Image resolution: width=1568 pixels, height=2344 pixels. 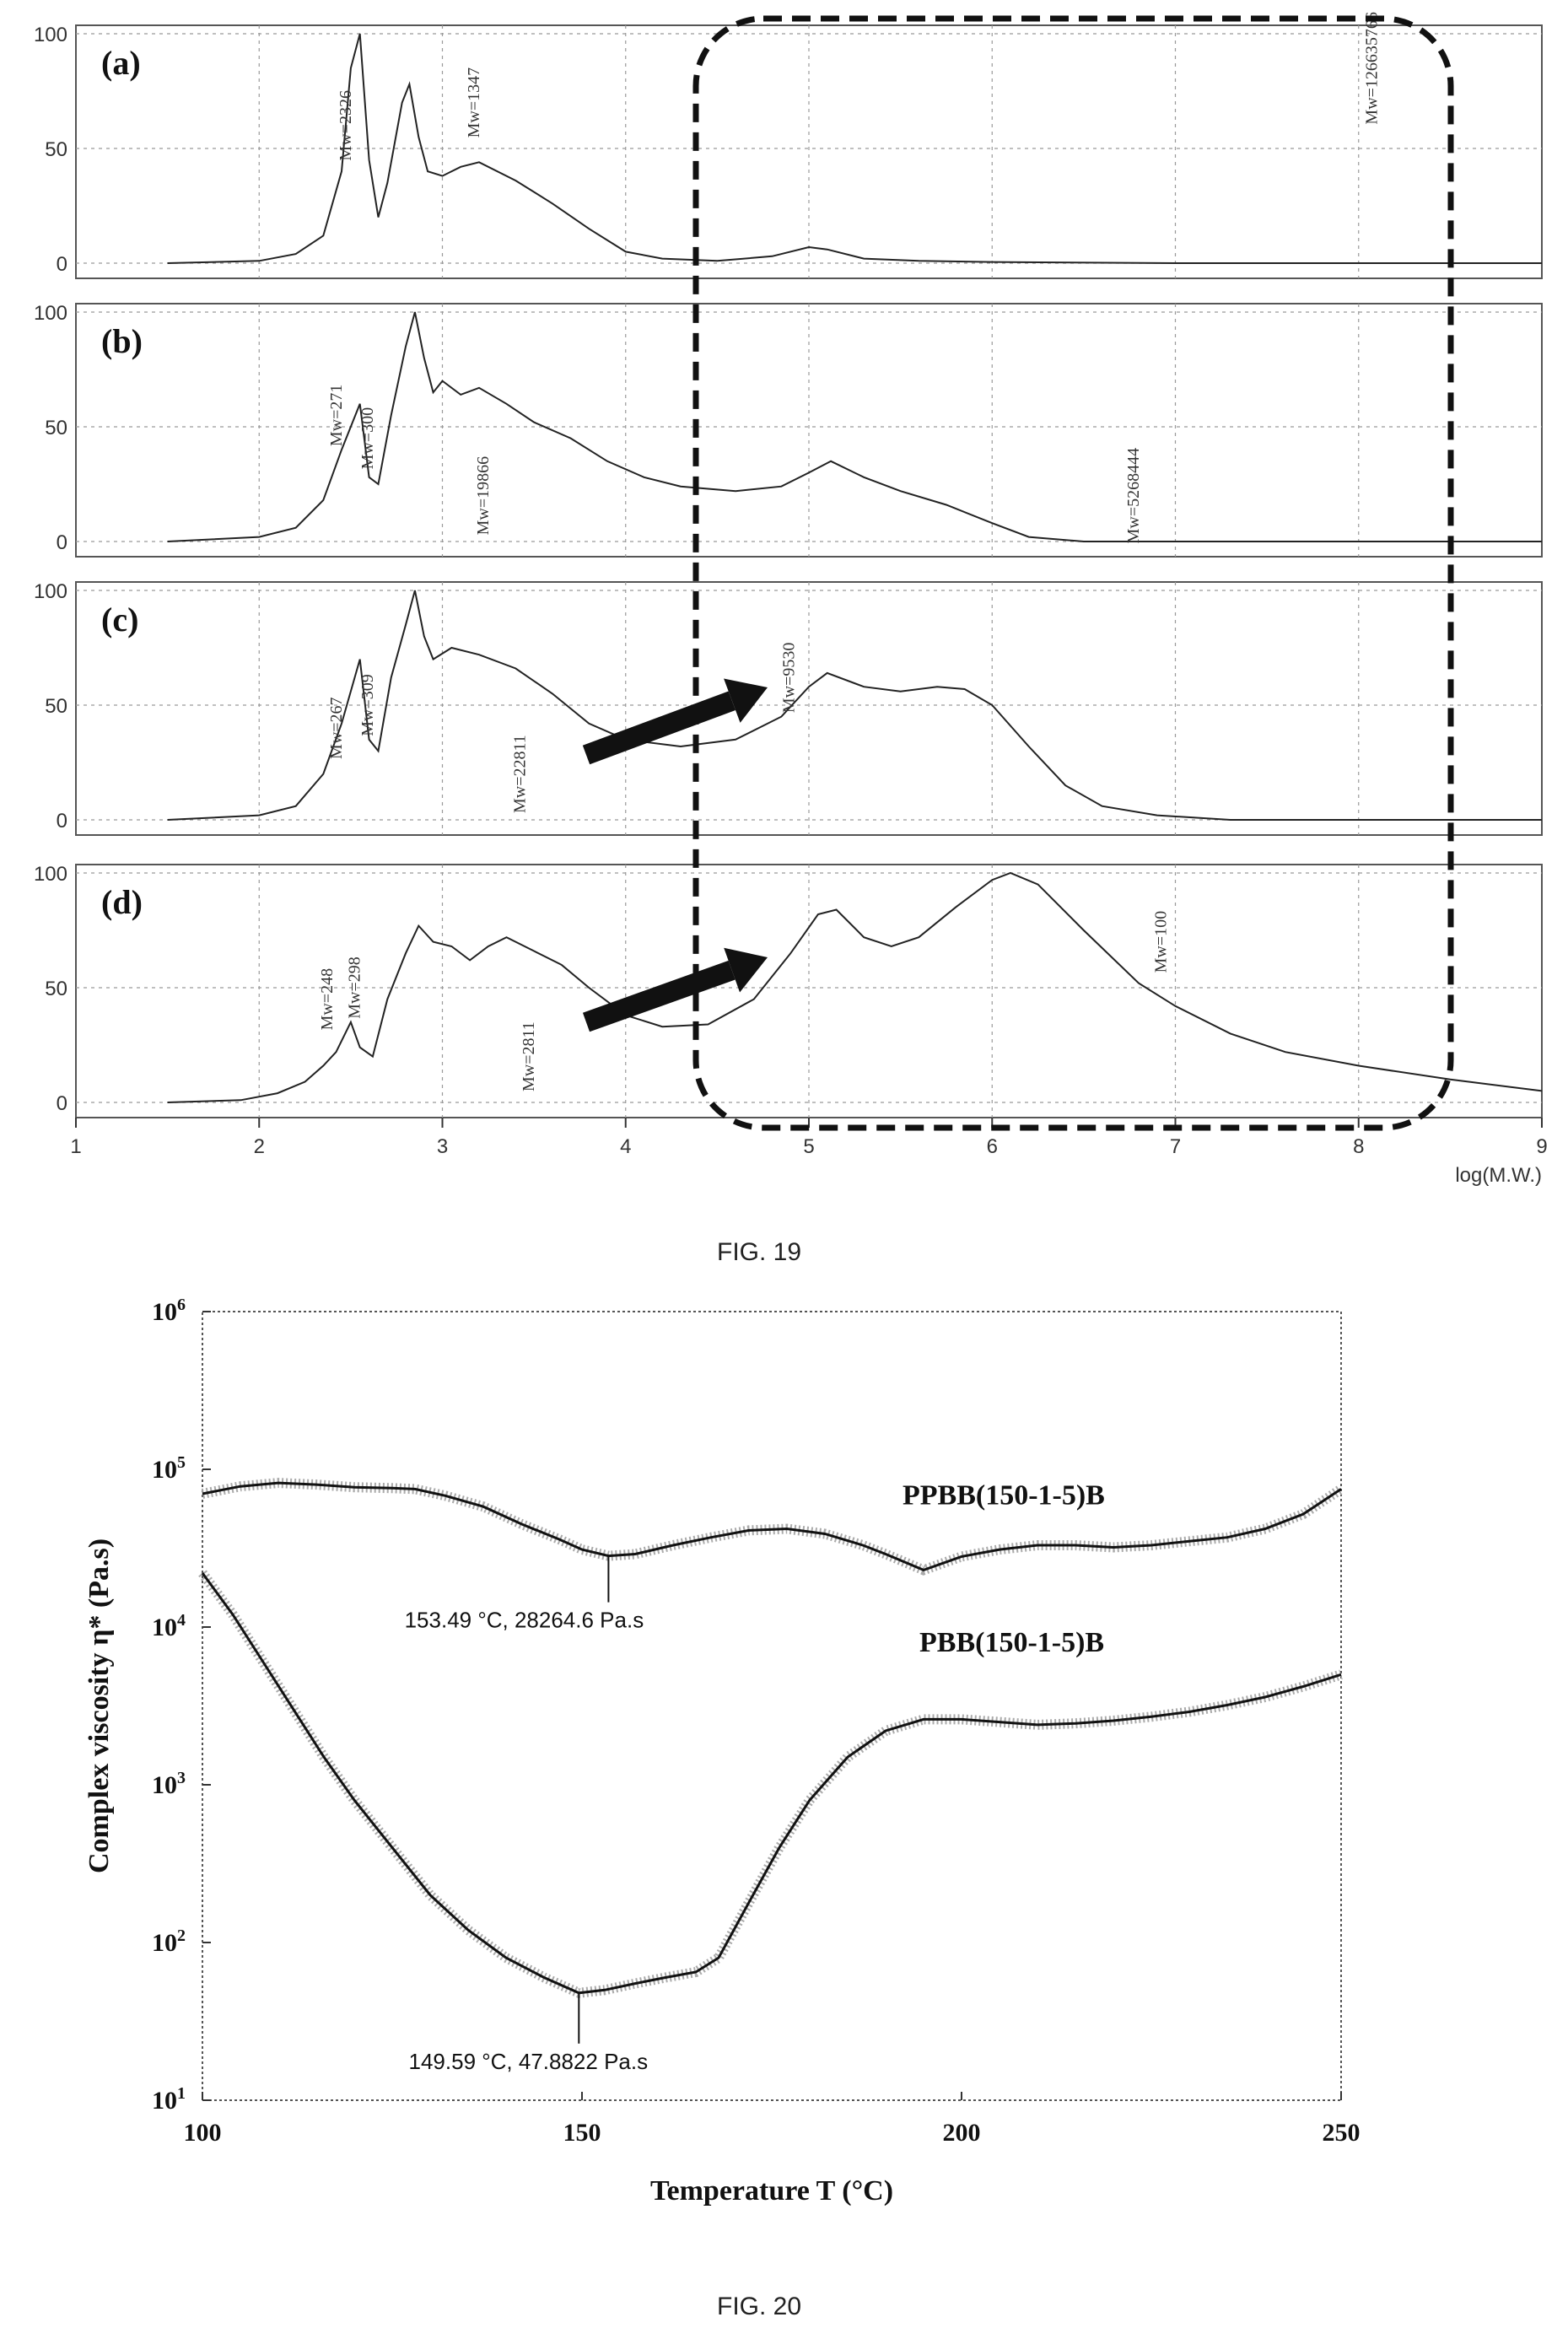 What do you see at coordinates (483, 496) in the screenshot?
I see `mw-annotation: Mw=19866` at bounding box center [483, 496].